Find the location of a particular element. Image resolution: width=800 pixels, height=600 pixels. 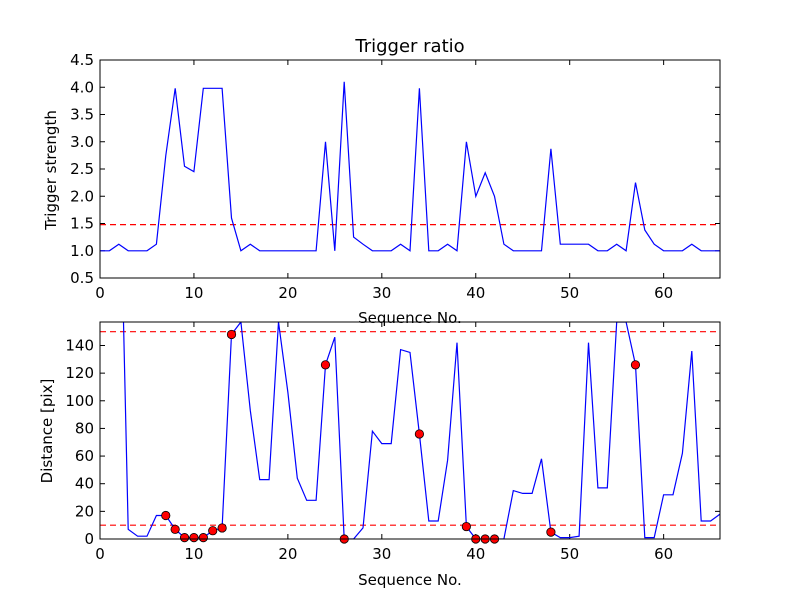

y-tick-label: 2.5 is located at coordinates (82, 169).